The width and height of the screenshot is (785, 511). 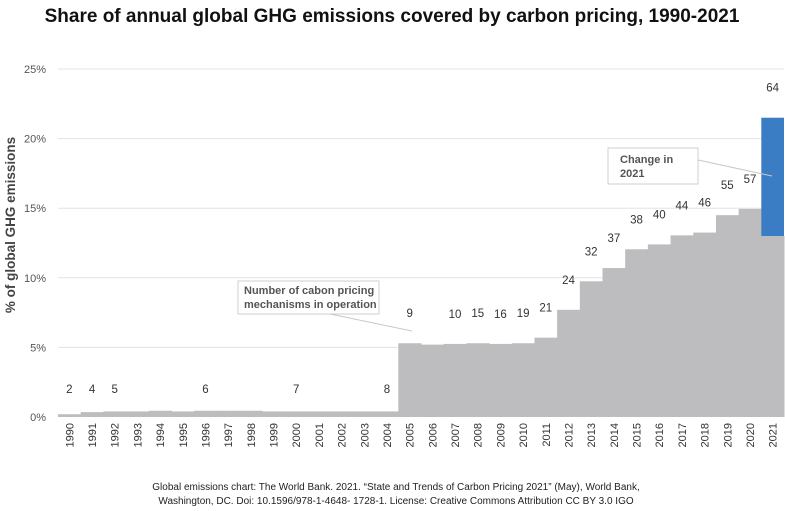 I want to click on bar-change-2021, so click(x=772, y=177).